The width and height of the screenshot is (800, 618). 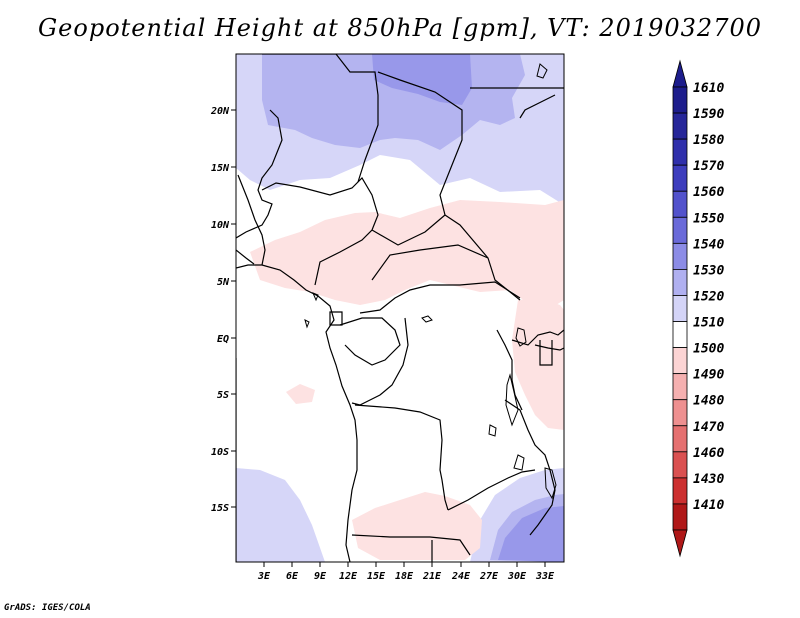 I want to click on colorbar-level-label: 1580, so click(x=708, y=140).